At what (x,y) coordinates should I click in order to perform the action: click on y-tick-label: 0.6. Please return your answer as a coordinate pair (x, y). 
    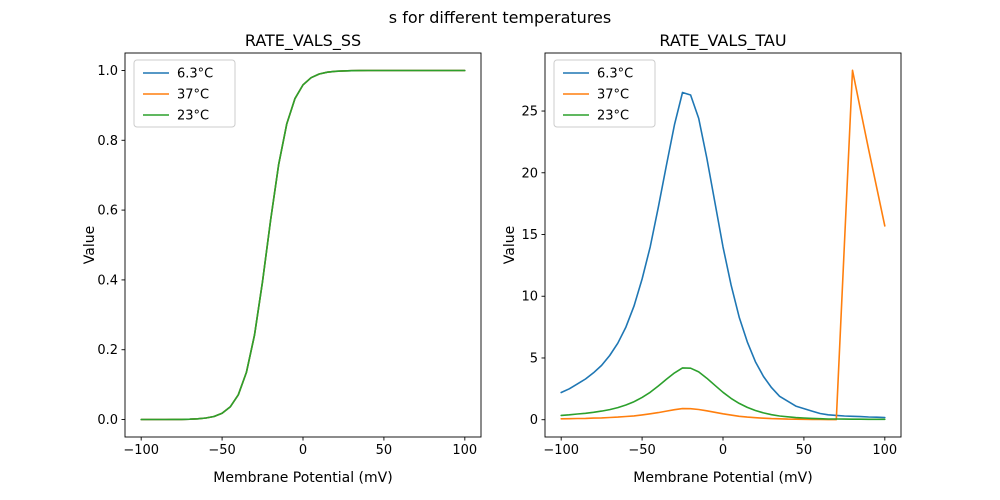
    Looking at the image, I should click on (107, 211).